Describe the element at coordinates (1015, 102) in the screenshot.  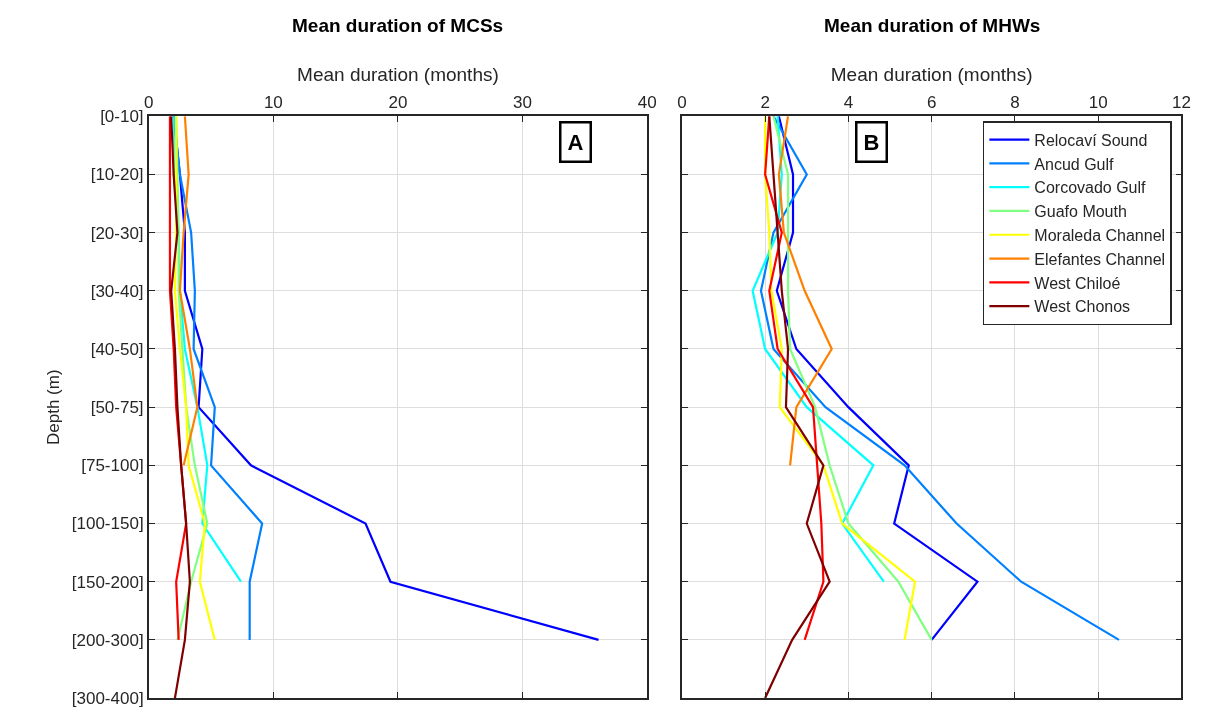
I see `x-tick-label: 8` at that location.